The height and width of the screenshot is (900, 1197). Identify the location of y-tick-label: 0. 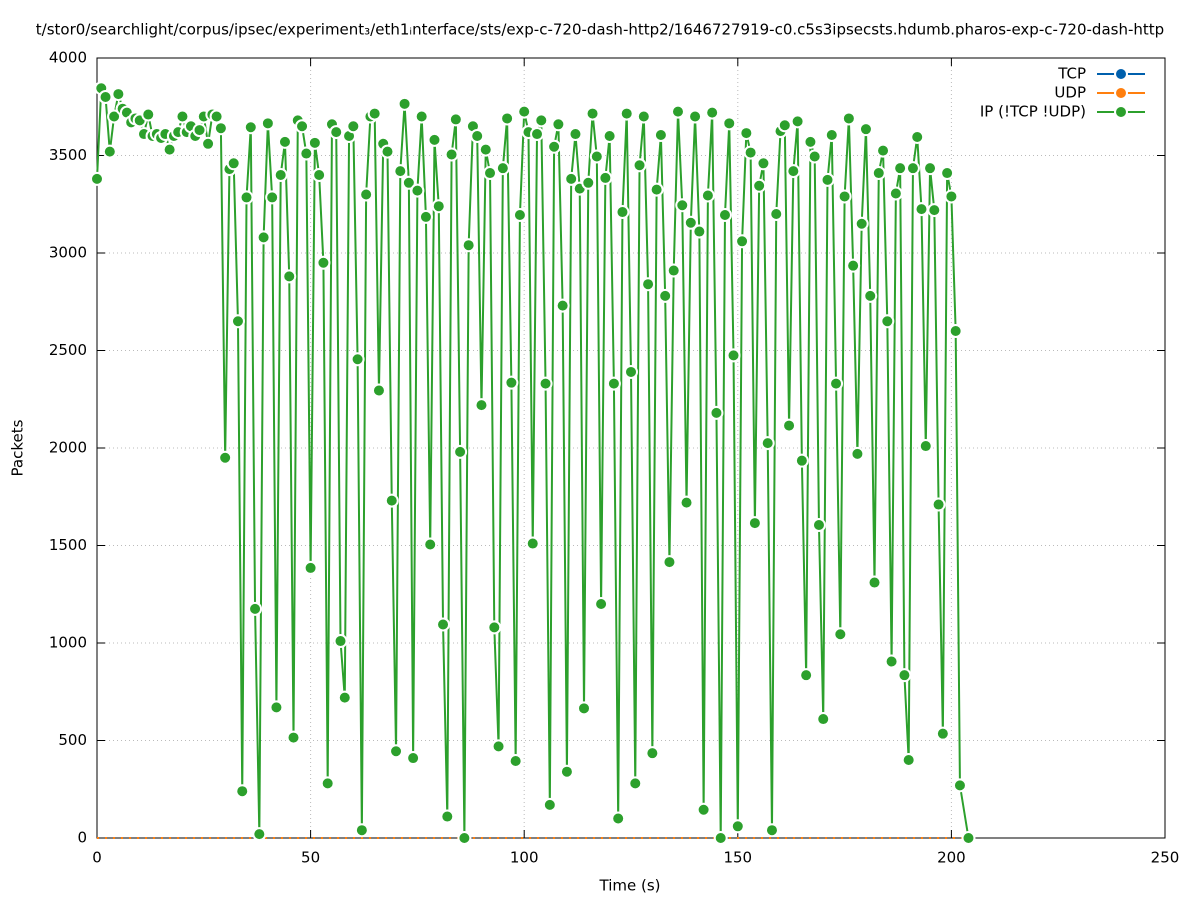
(82, 838).